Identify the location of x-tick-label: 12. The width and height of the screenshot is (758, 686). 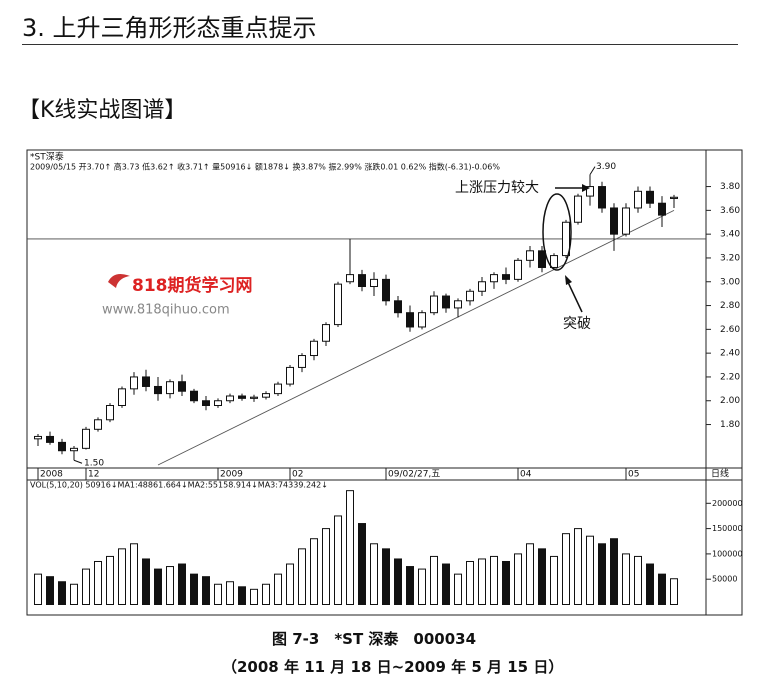
(93, 475).